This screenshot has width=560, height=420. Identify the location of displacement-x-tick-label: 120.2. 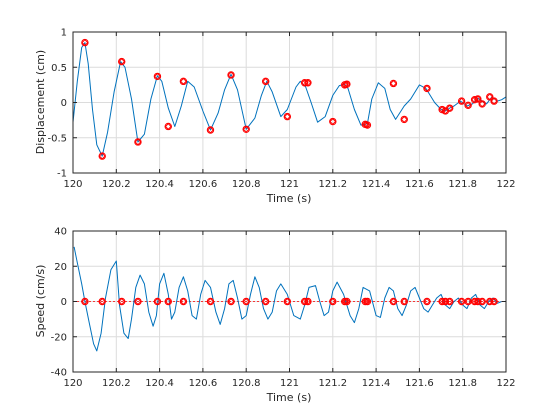
(116, 184).